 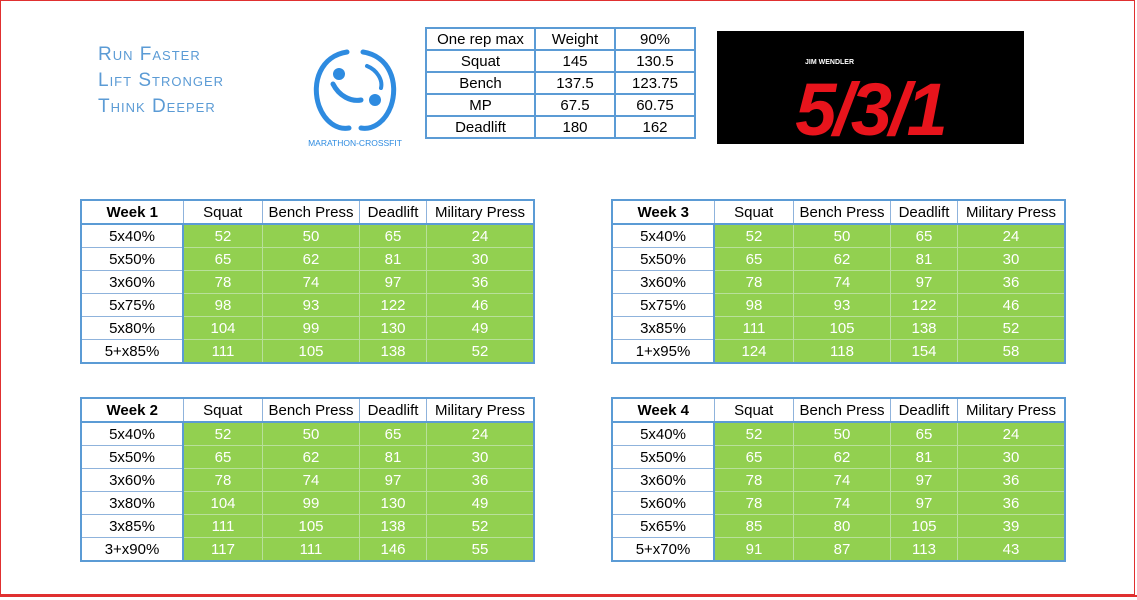 What do you see at coordinates (842, 351) in the screenshot?
I see `bench-press-value: 118` at bounding box center [842, 351].